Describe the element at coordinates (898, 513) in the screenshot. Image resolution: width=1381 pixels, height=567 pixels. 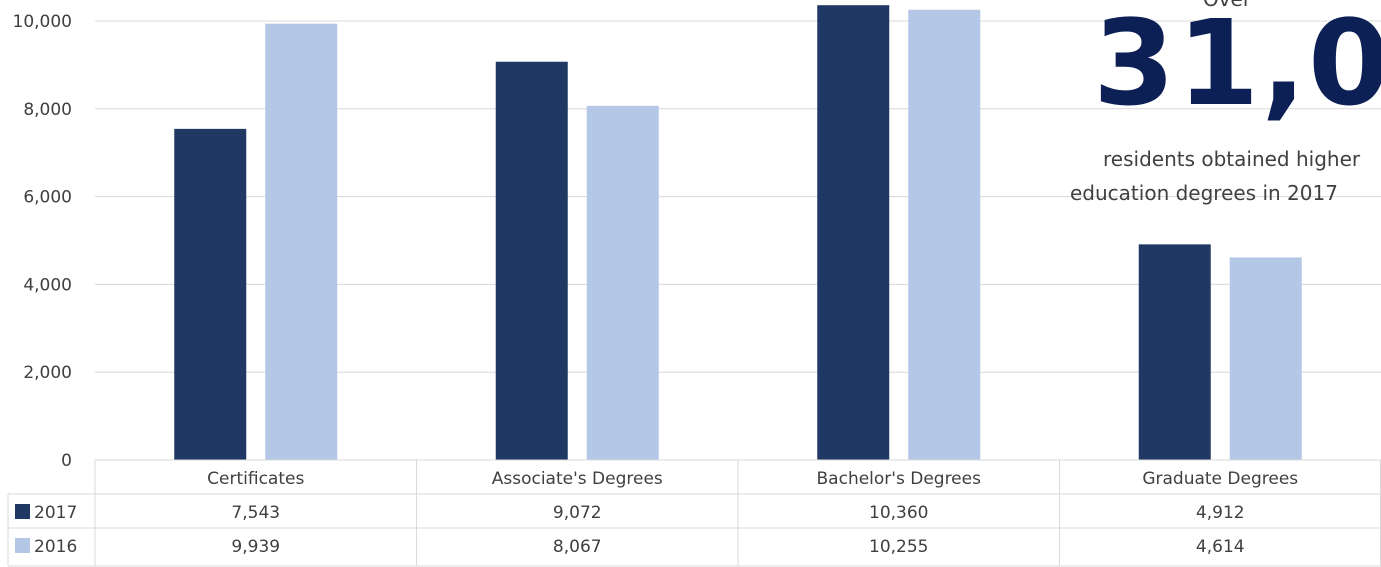
I see `table-cell: 10,360` at that location.